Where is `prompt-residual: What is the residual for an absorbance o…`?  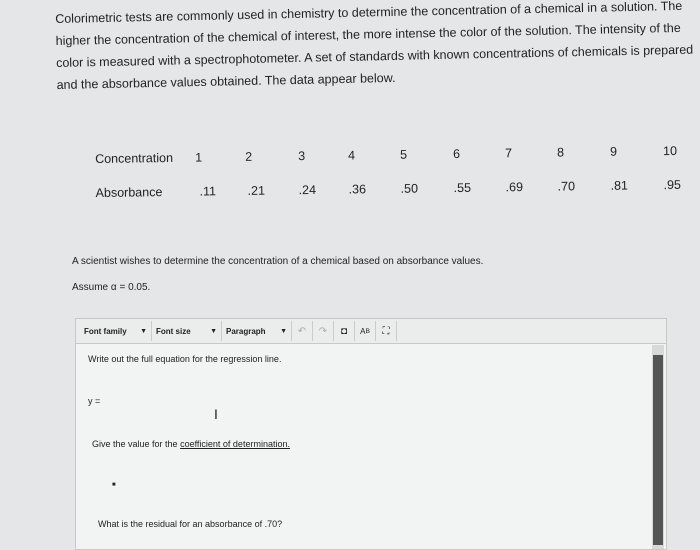 prompt-residual: What is the residual for an absorbance o… is located at coordinates (190, 524).